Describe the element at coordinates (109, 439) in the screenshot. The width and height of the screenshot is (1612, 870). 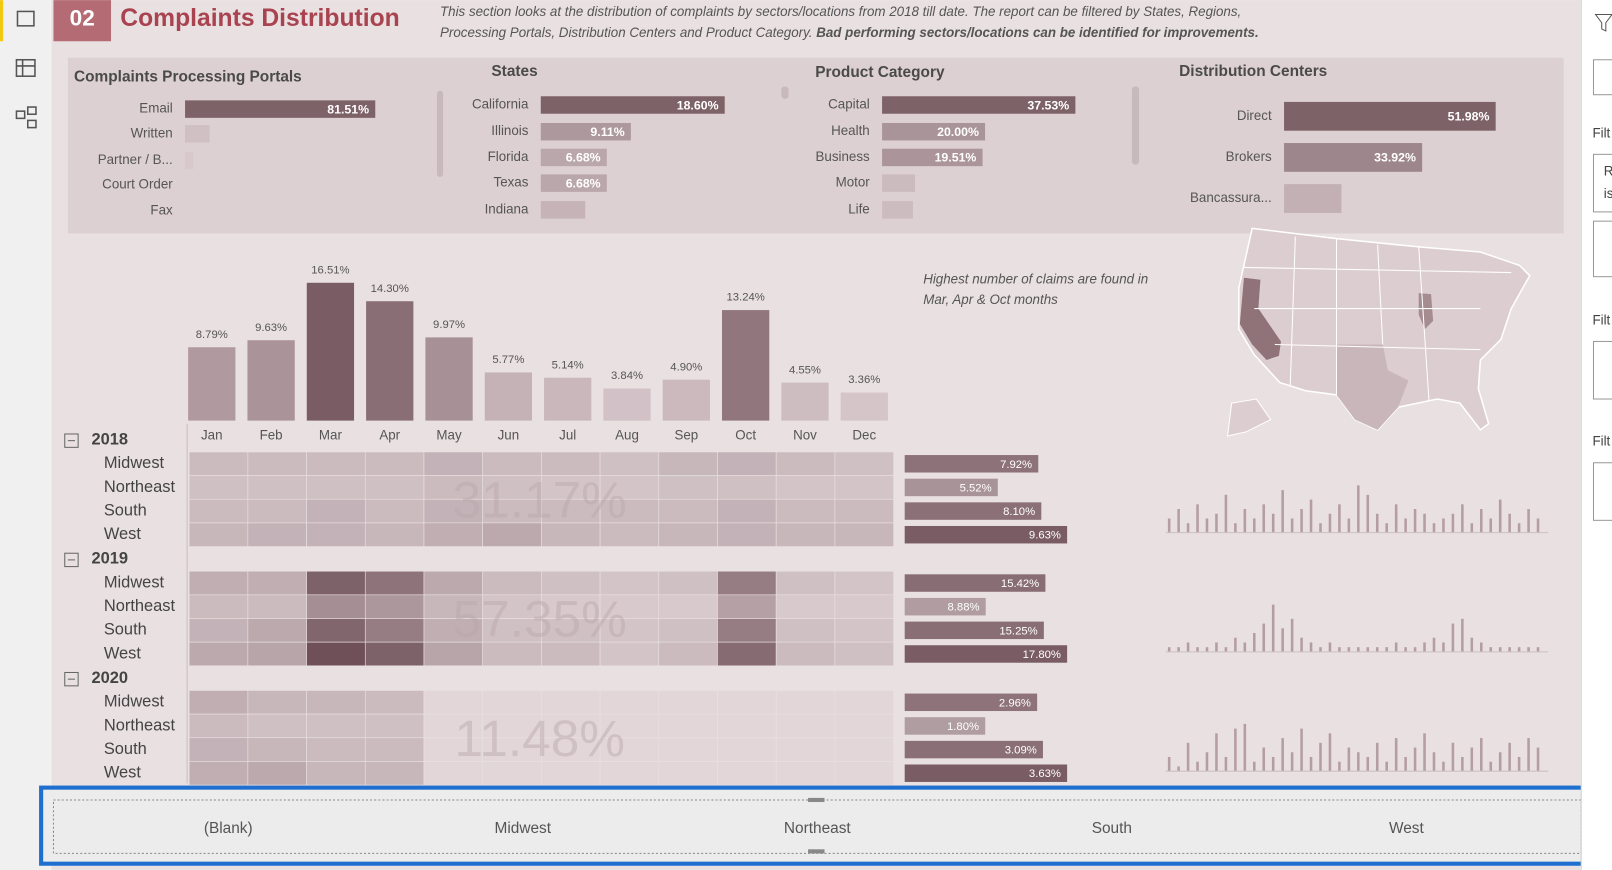
I see `year-label: 2018` at that location.